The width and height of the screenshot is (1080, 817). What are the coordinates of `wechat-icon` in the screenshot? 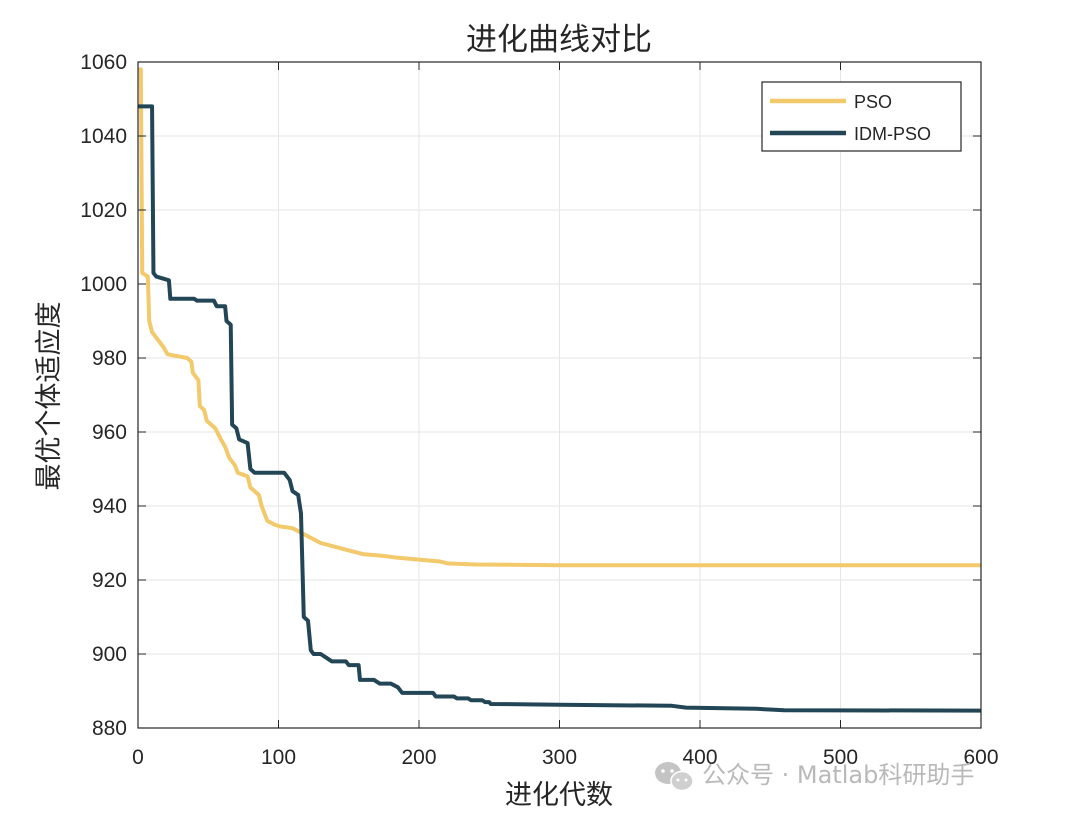 It's located at (674, 777).